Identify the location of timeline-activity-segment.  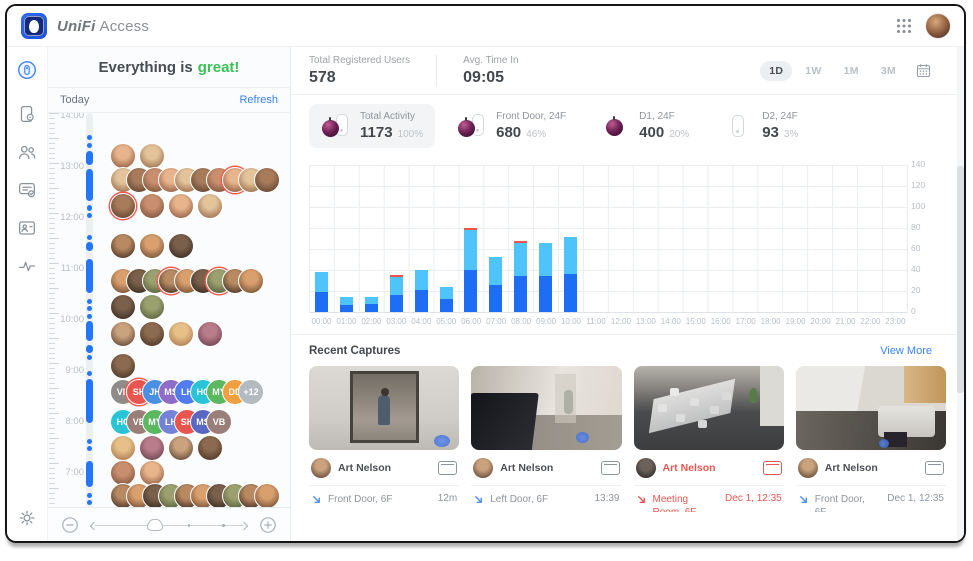
(89, 158).